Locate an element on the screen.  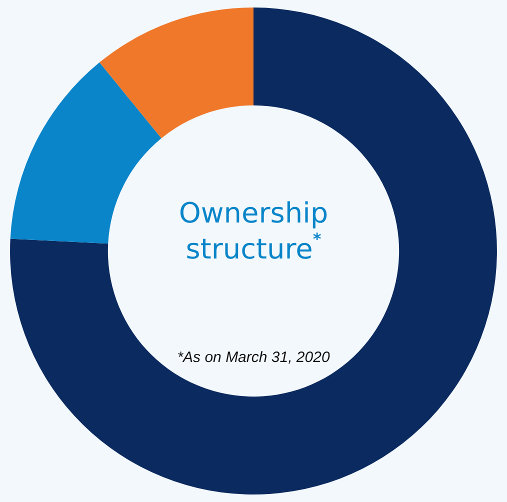
text: *As on March 31, 2020 is located at coordinates (253, 357).